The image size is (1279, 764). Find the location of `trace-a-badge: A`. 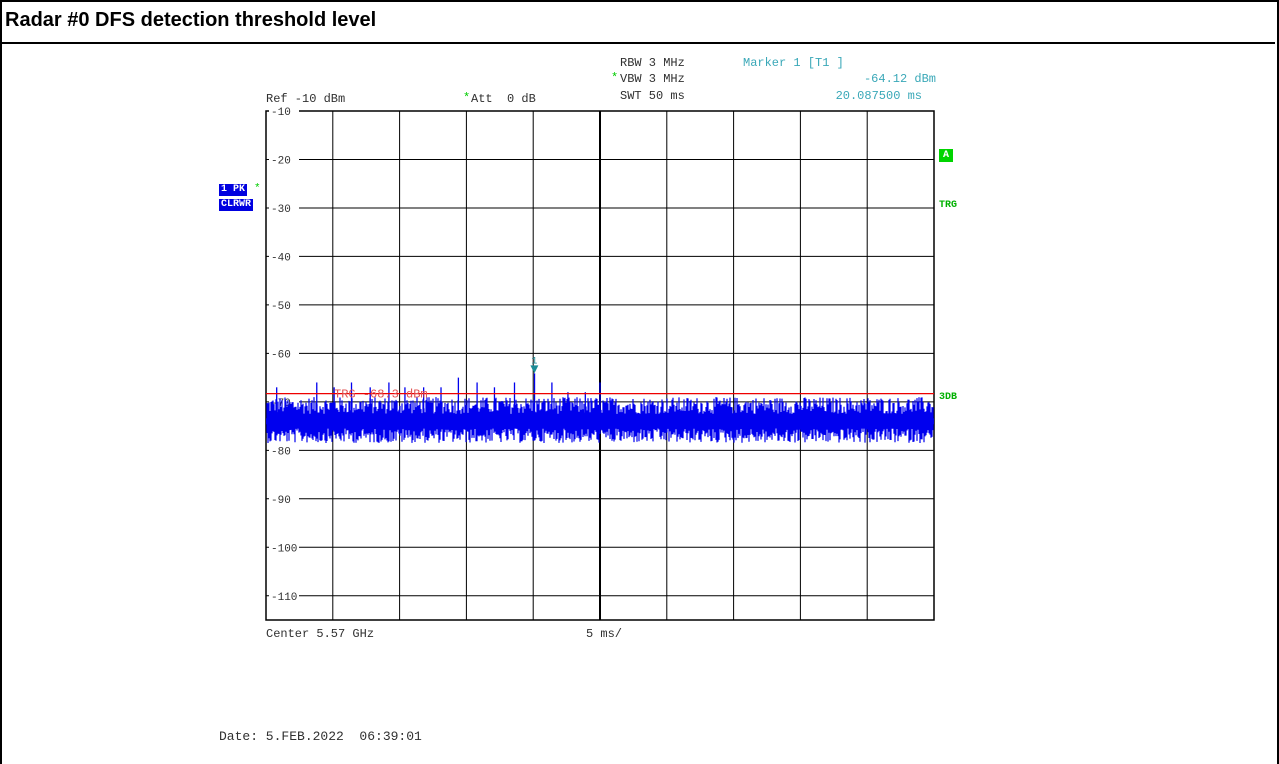

trace-a-badge: A is located at coordinates (946, 155).